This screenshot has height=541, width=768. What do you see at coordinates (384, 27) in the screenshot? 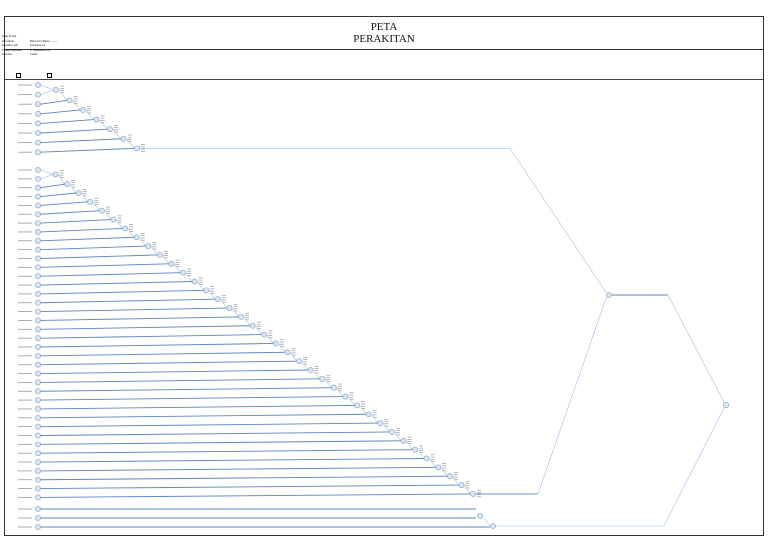
I see `page-title-line-1: PETA` at bounding box center [384, 27].